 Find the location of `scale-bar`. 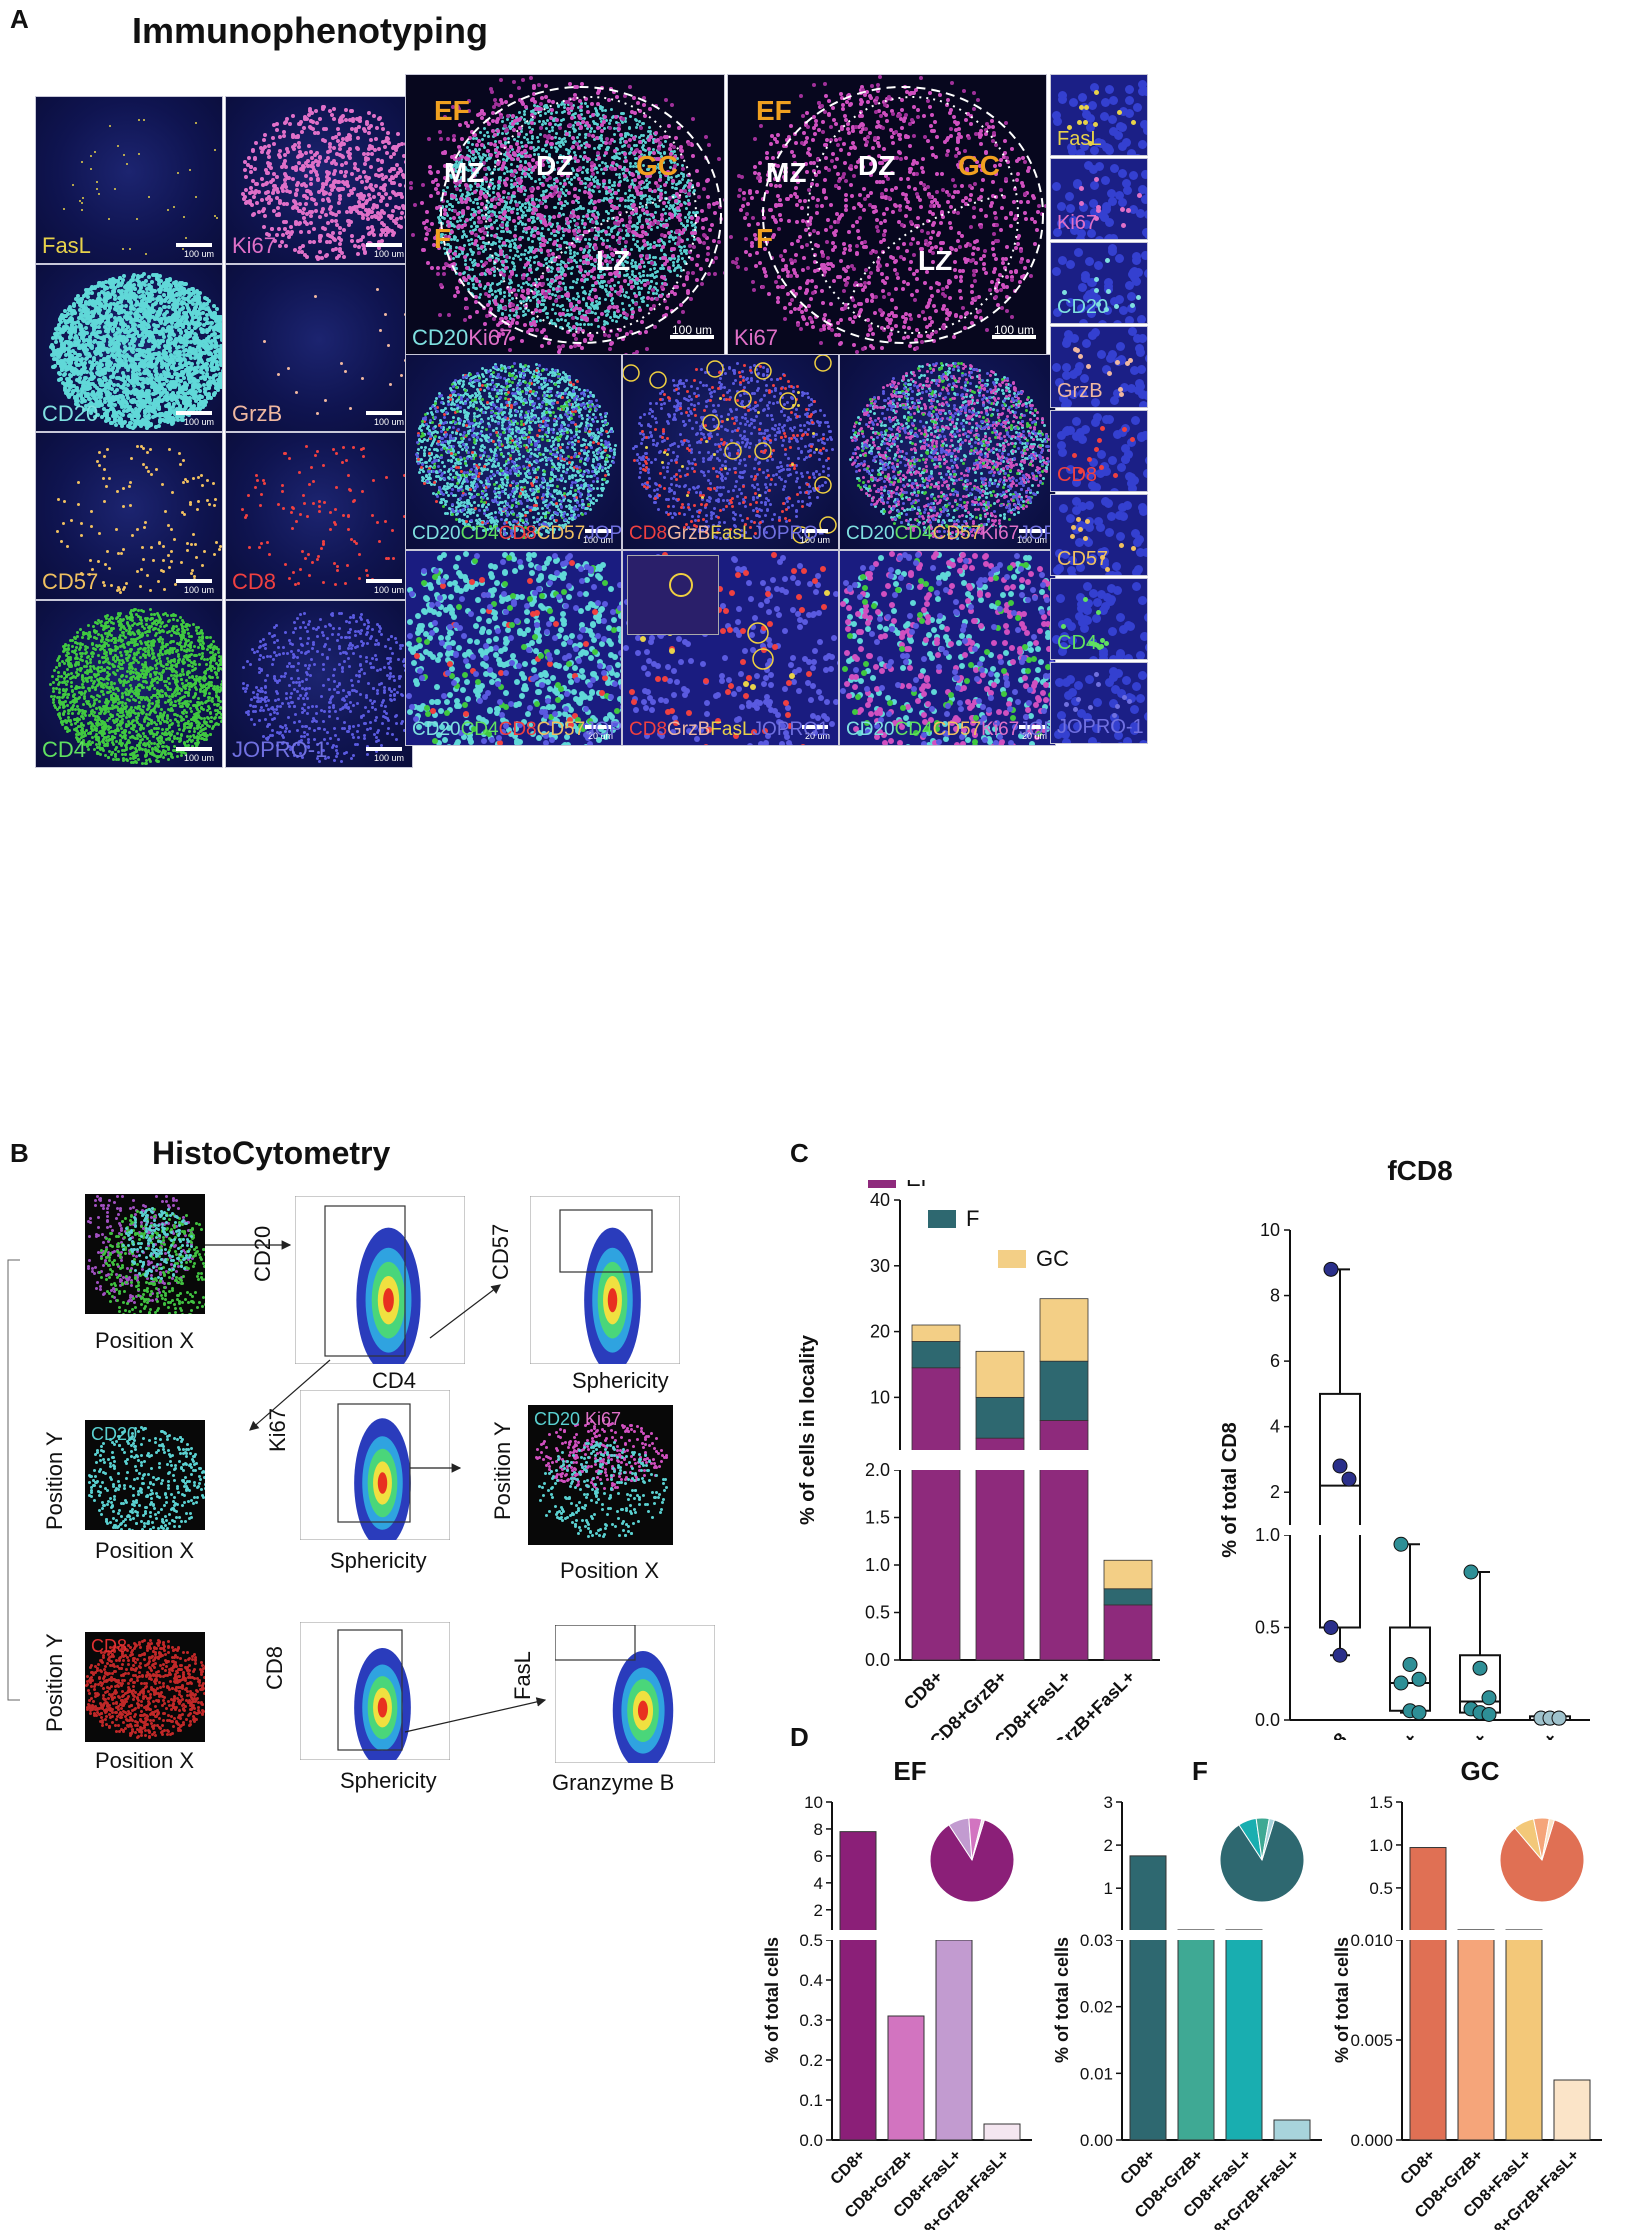

scale-bar is located at coordinates (194, 245).